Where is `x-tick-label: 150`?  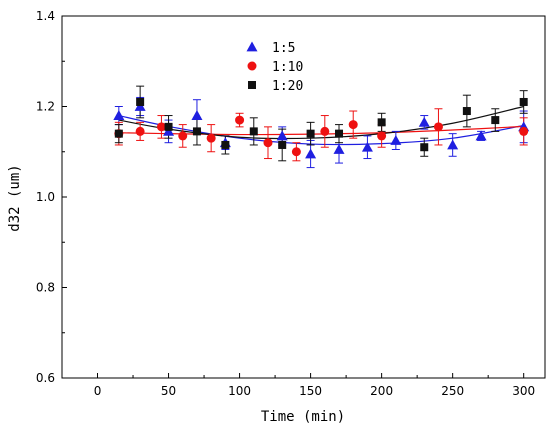
x-tick-label: 150 is located at coordinates (310, 391).